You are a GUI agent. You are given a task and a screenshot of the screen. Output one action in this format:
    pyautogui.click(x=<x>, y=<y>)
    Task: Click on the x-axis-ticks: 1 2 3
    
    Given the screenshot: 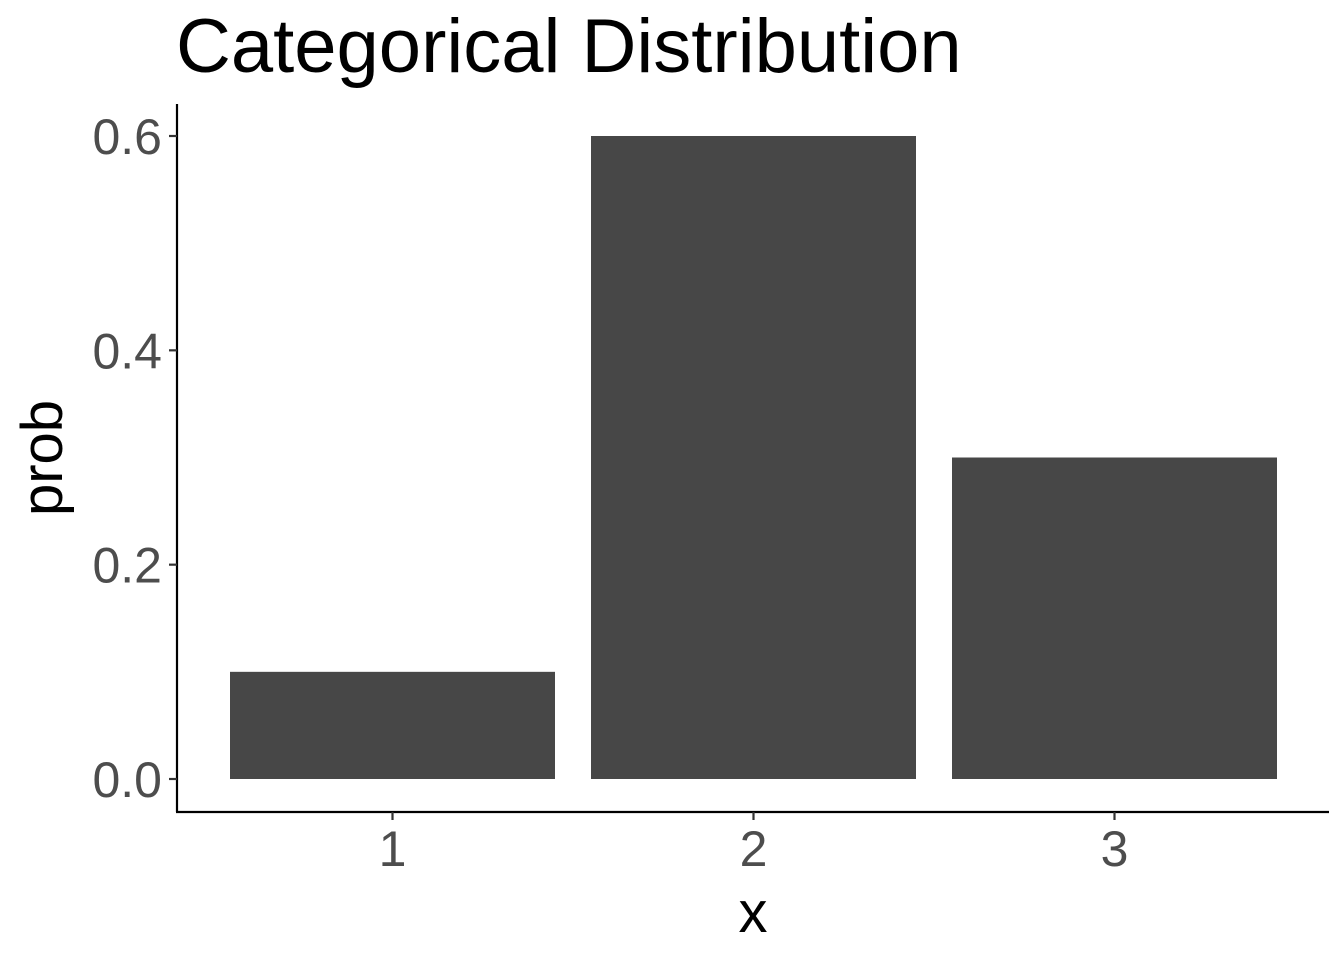 What is the action you would take?
    pyautogui.click(x=754, y=844)
    